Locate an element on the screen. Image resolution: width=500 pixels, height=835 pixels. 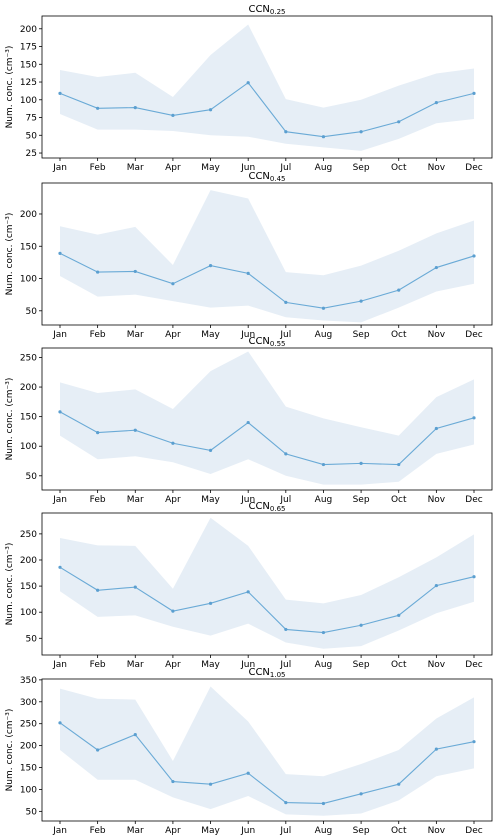
x-tick-label: Aug is located at coordinates (324, 168).